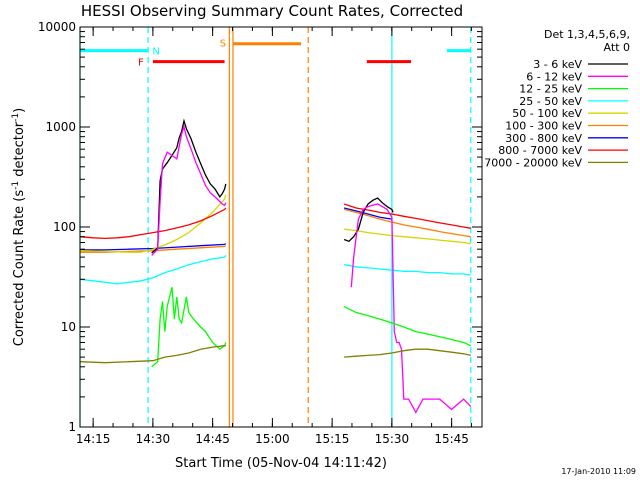  What do you see at coordinates (16, 117) in the screenshot?
I see `y-axis-label-sup2: -1` at bounding box center [16, 117].